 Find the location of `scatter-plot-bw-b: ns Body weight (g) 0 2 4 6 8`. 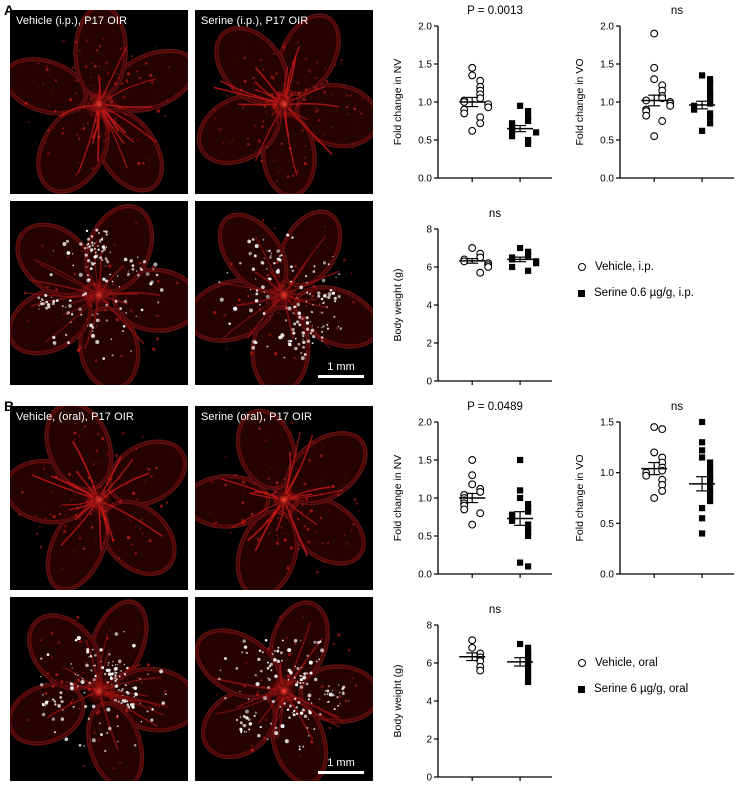

scatter-plot-bw-b: ns Body weight (g) 0 2 4 6 8 is located at coordinates (472, 694).